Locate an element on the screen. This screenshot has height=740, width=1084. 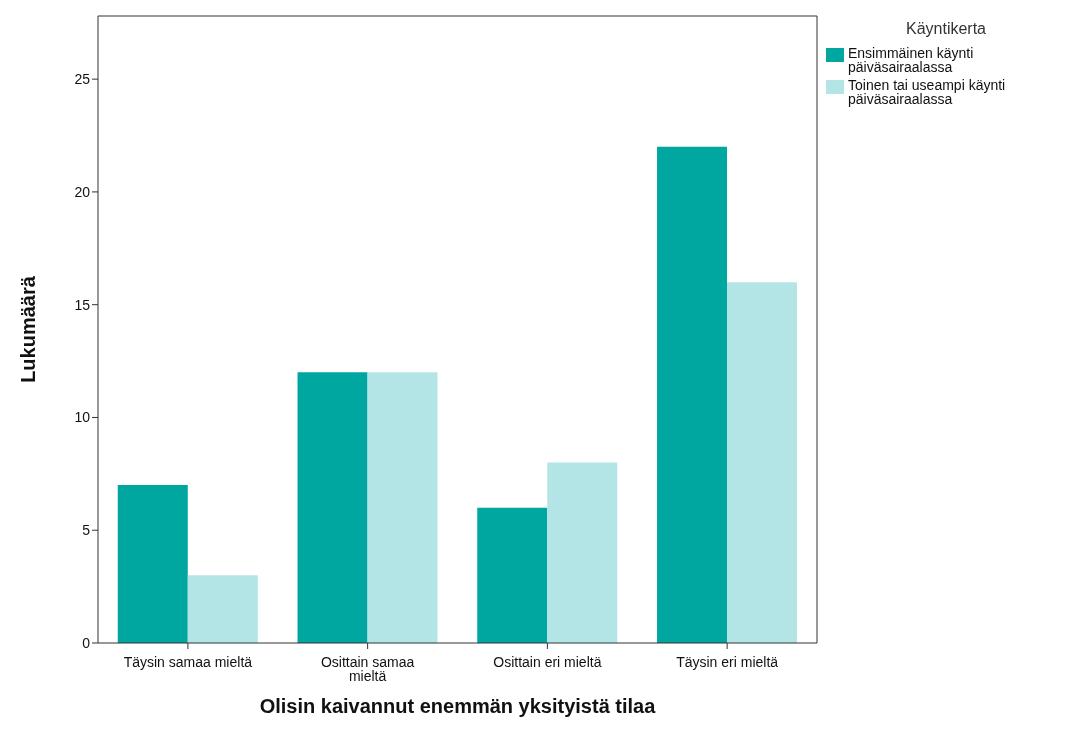
y-tick-label: 15 is located at coordinates (82, 304).